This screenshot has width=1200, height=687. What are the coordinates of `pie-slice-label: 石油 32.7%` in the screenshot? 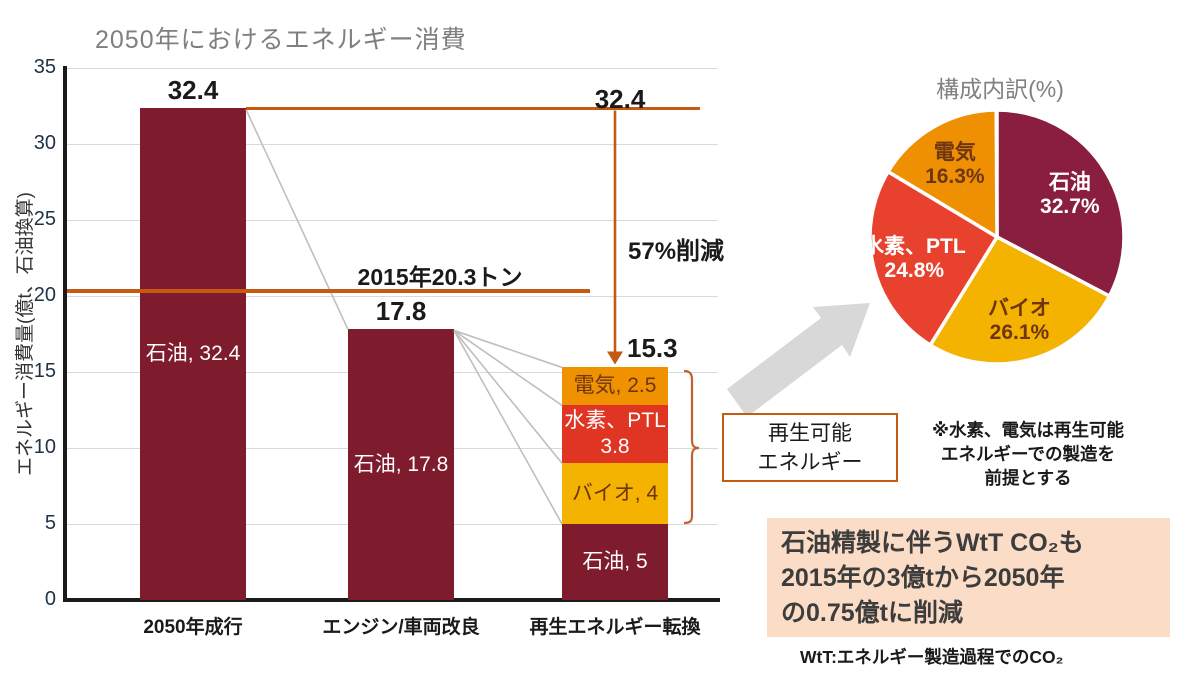 It's located at (1070, 194).